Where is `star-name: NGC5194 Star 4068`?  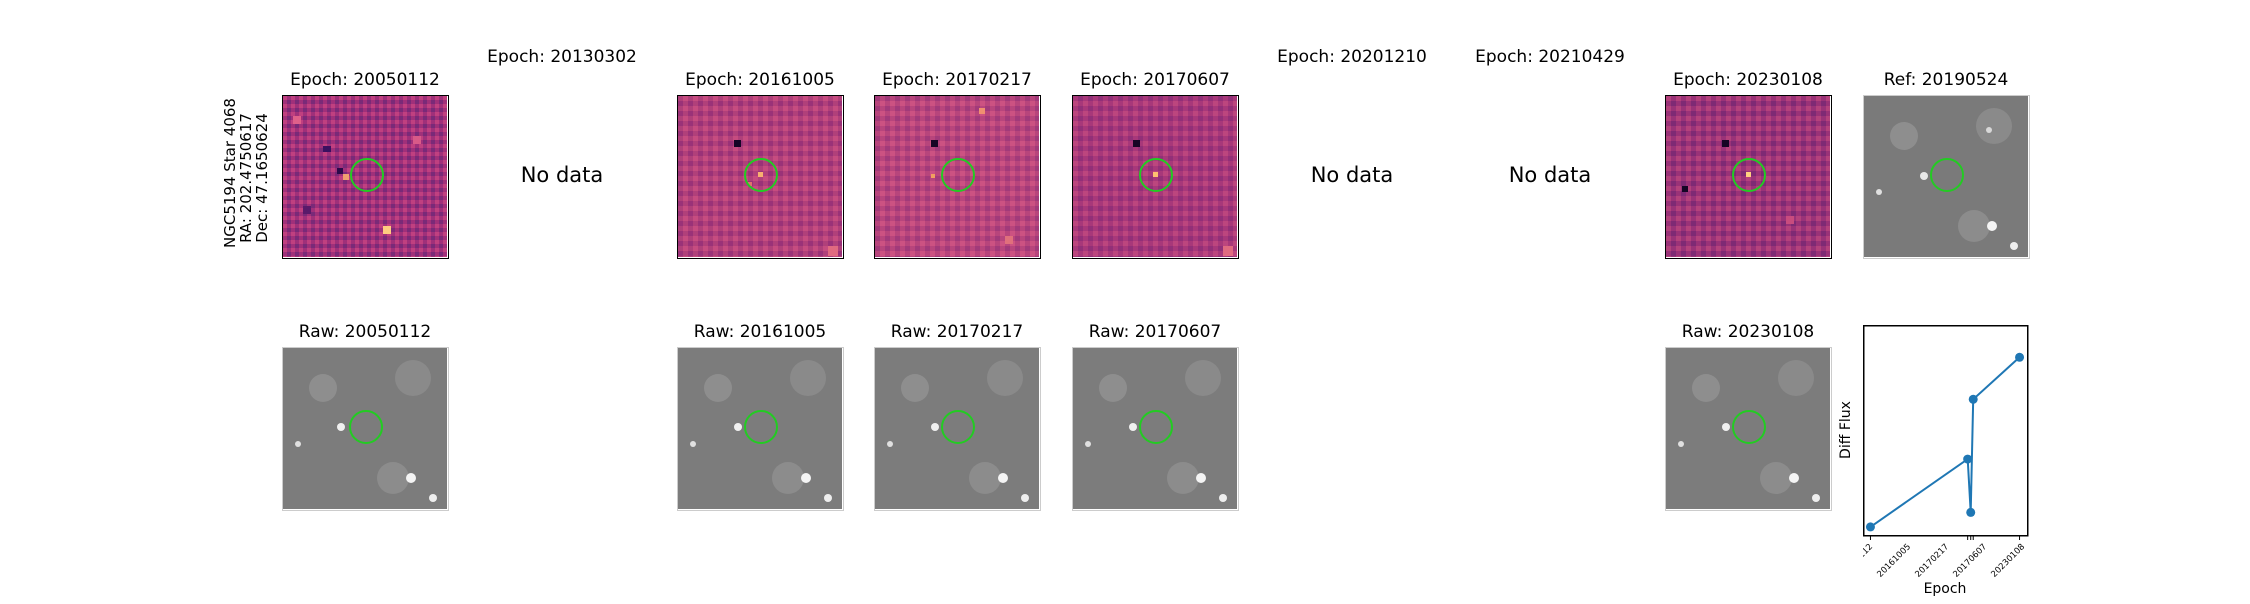
star-name: NGC5194 Star 4068 is located at coordinates (230, 173).